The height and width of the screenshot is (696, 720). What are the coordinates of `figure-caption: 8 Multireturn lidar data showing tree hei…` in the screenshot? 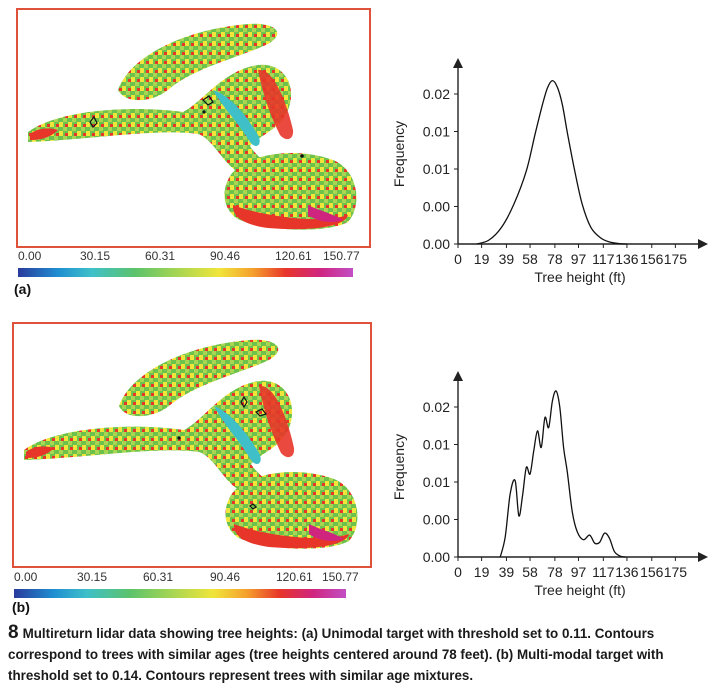 It's located at (360, 654).